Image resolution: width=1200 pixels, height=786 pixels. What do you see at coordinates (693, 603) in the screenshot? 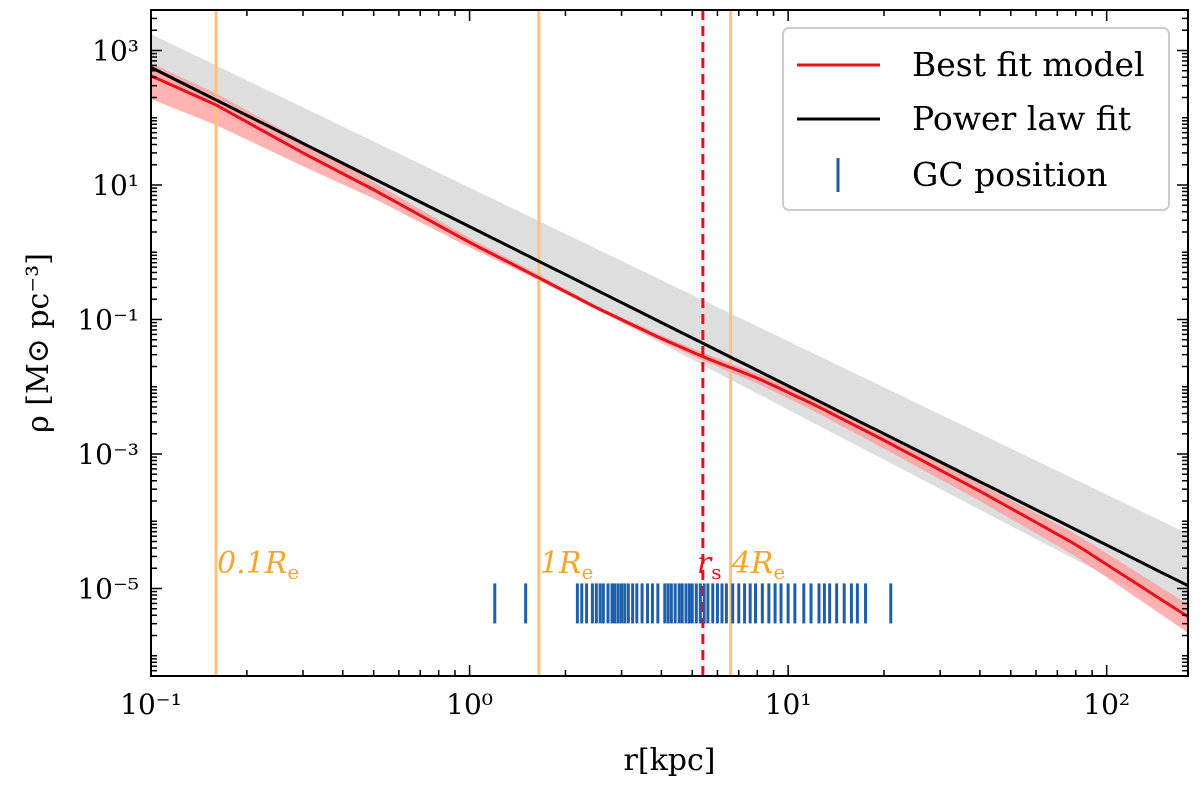
I see `gc-position-marks` at bounding box center [693, 603].